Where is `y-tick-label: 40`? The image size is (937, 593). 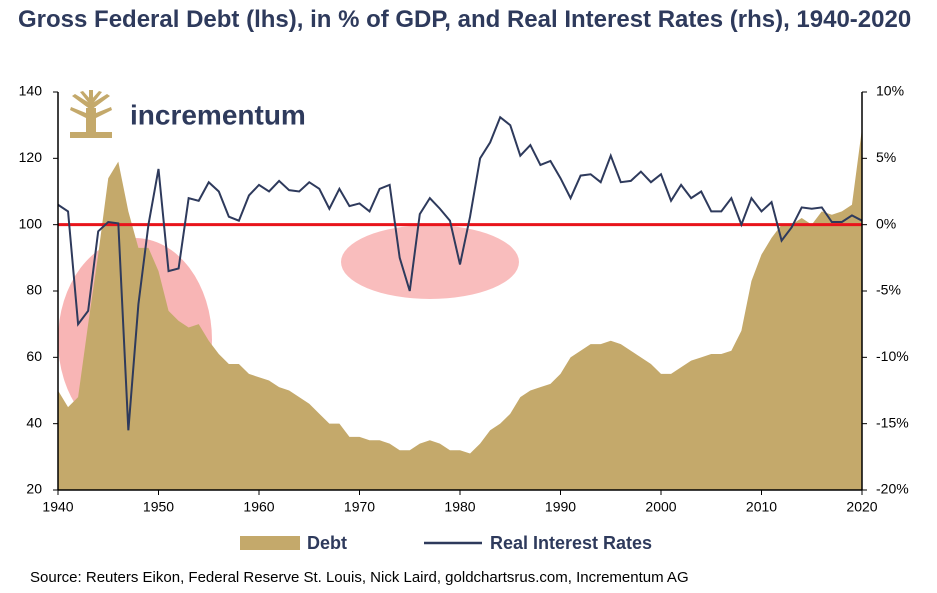 y-tick-label: 40 is located at coordinates (34, 422).